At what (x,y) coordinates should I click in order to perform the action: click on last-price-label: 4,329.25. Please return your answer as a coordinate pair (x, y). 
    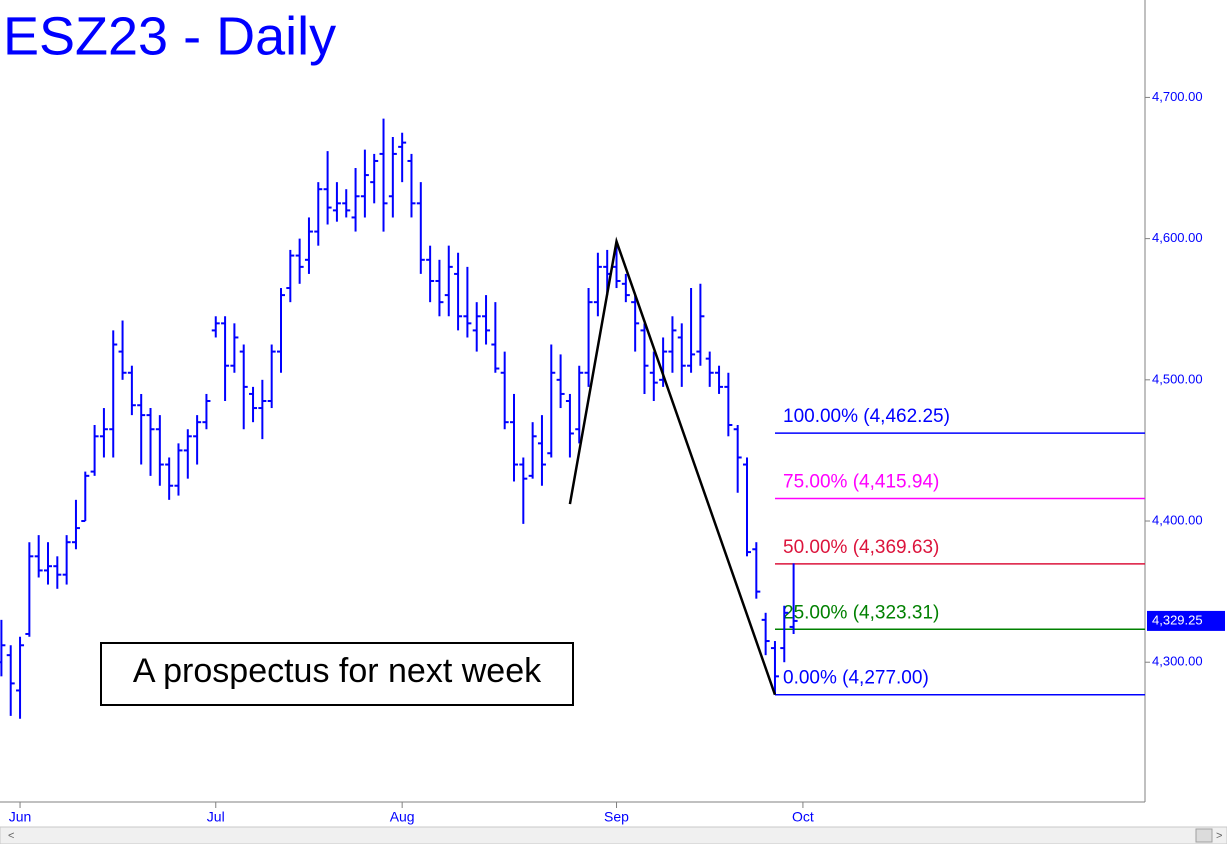
    Looking at the image, I should click on (1177, 619).